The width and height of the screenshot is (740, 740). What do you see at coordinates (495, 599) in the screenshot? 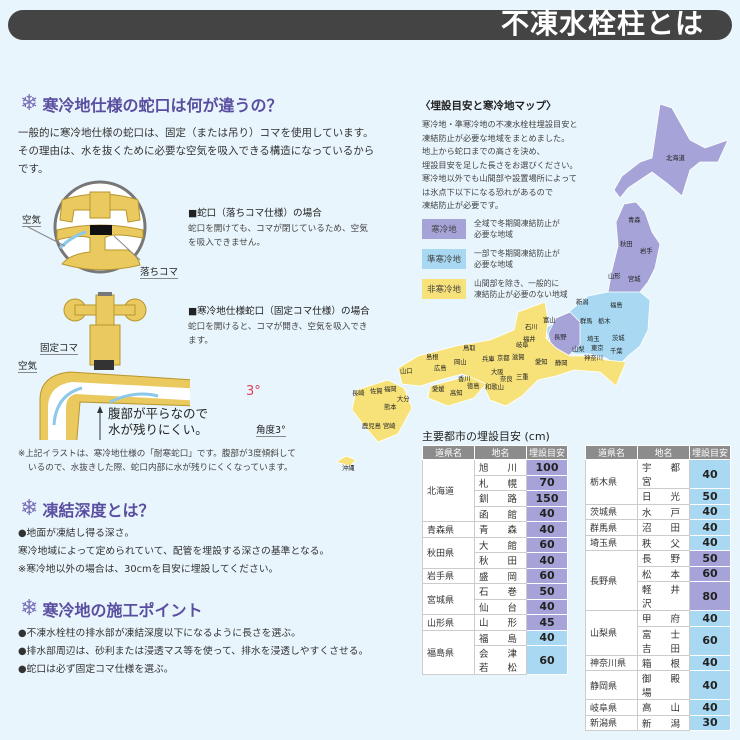
I see `table-row: 宮城県 石巻 50` at bounding box center [495, 599].